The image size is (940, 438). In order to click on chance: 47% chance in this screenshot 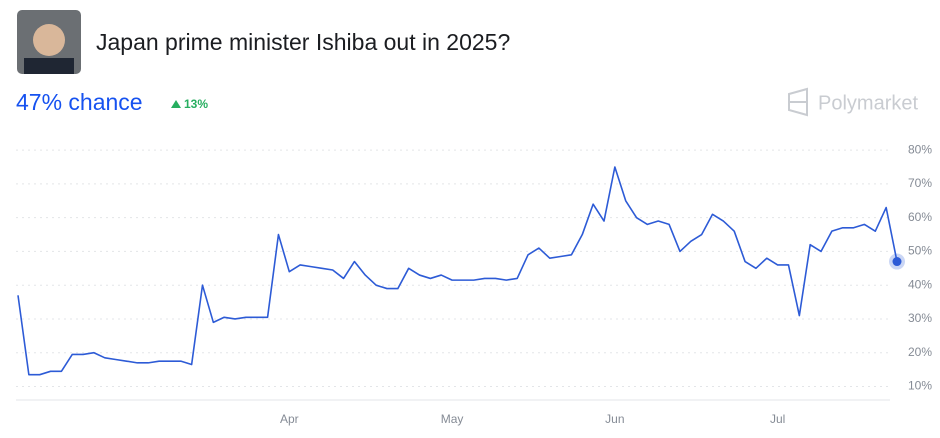, I will do `click(79, 102)`.